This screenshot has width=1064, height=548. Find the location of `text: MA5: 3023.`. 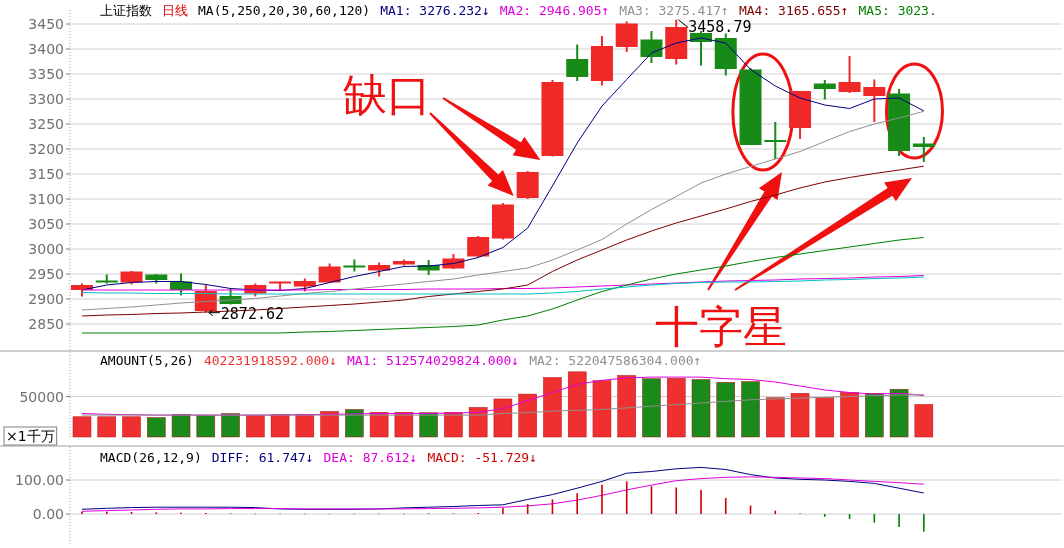

text: MA5: 3023. is located at coordinates (897, 10).